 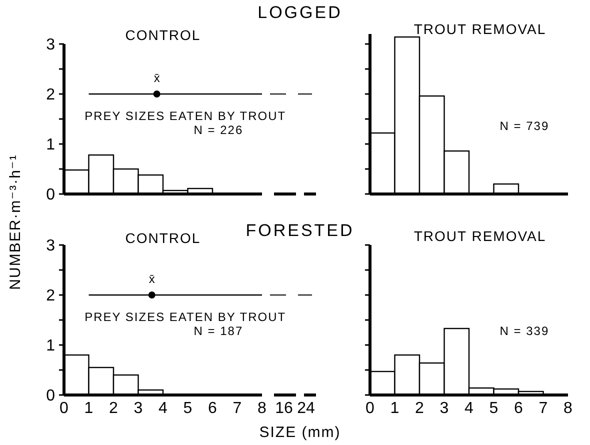 I want to click on annotation: N = 187, so click(x=219, y=331).